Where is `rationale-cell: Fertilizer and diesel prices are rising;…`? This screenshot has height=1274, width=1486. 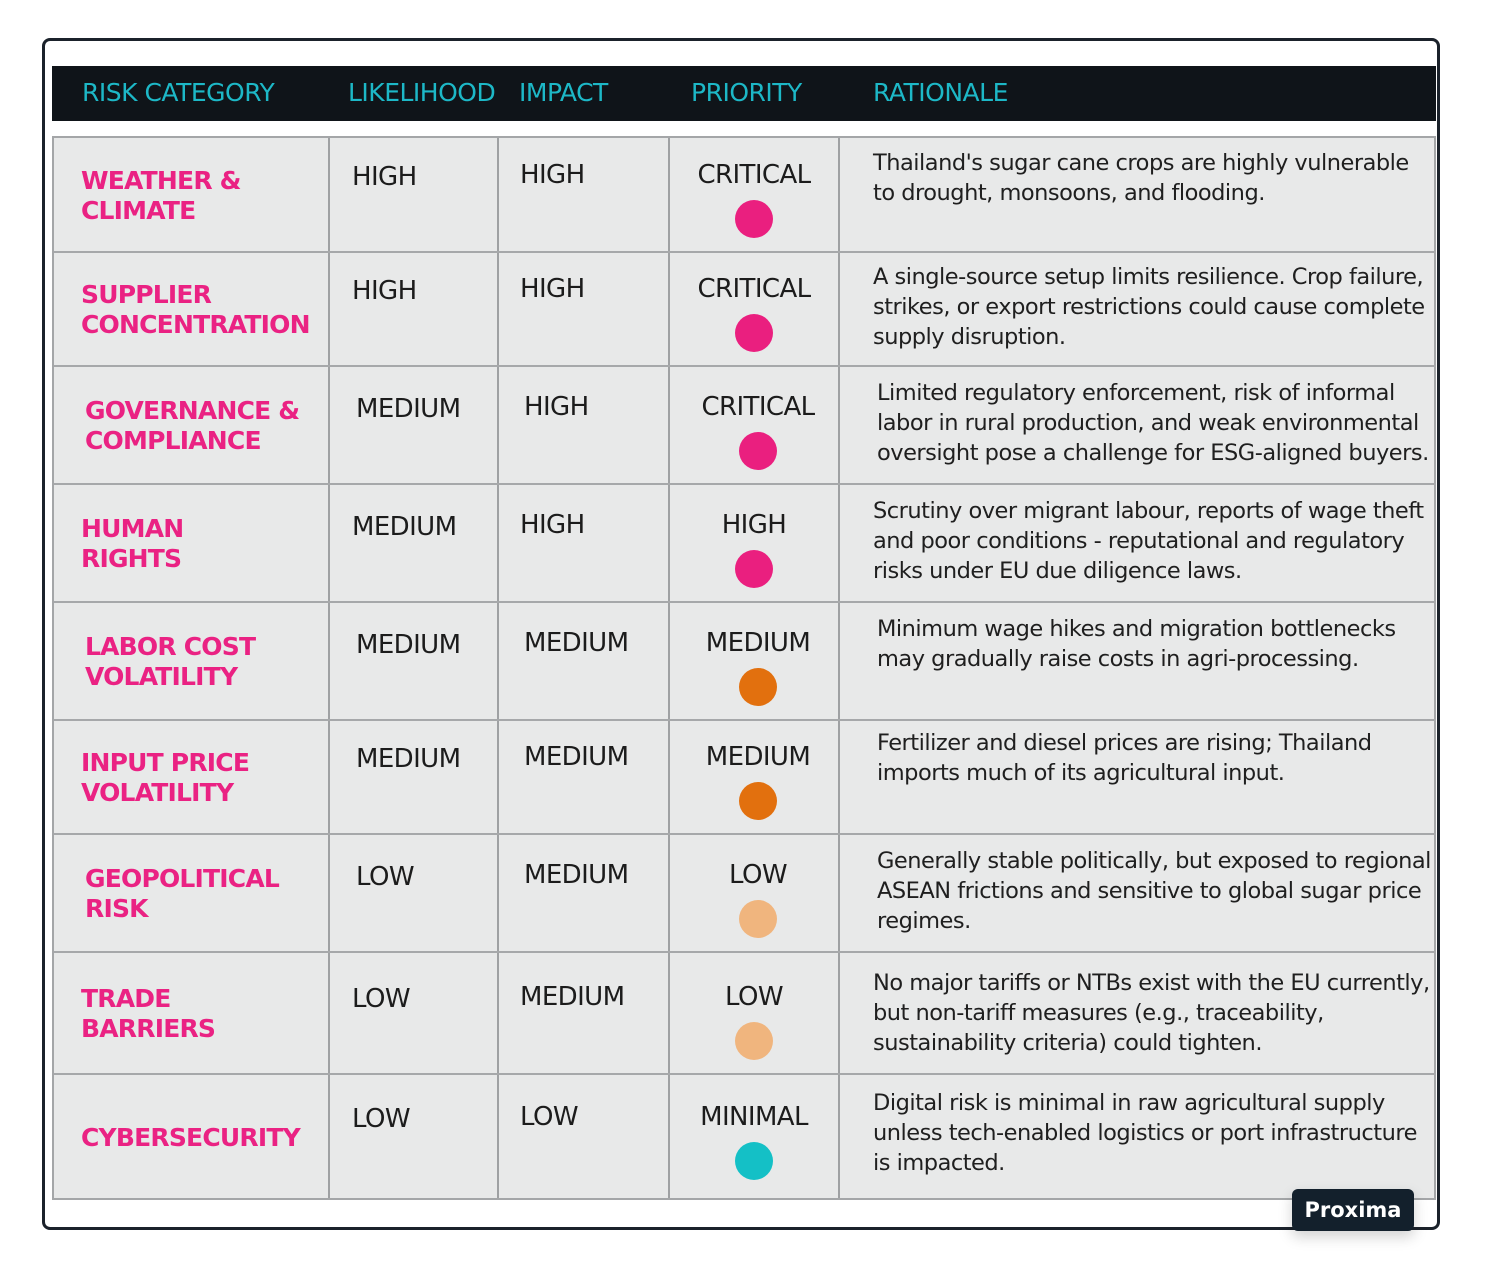 rationale-cell: Fertilizer and diesel prices are rising;… is located at coordinates (1124, 758).